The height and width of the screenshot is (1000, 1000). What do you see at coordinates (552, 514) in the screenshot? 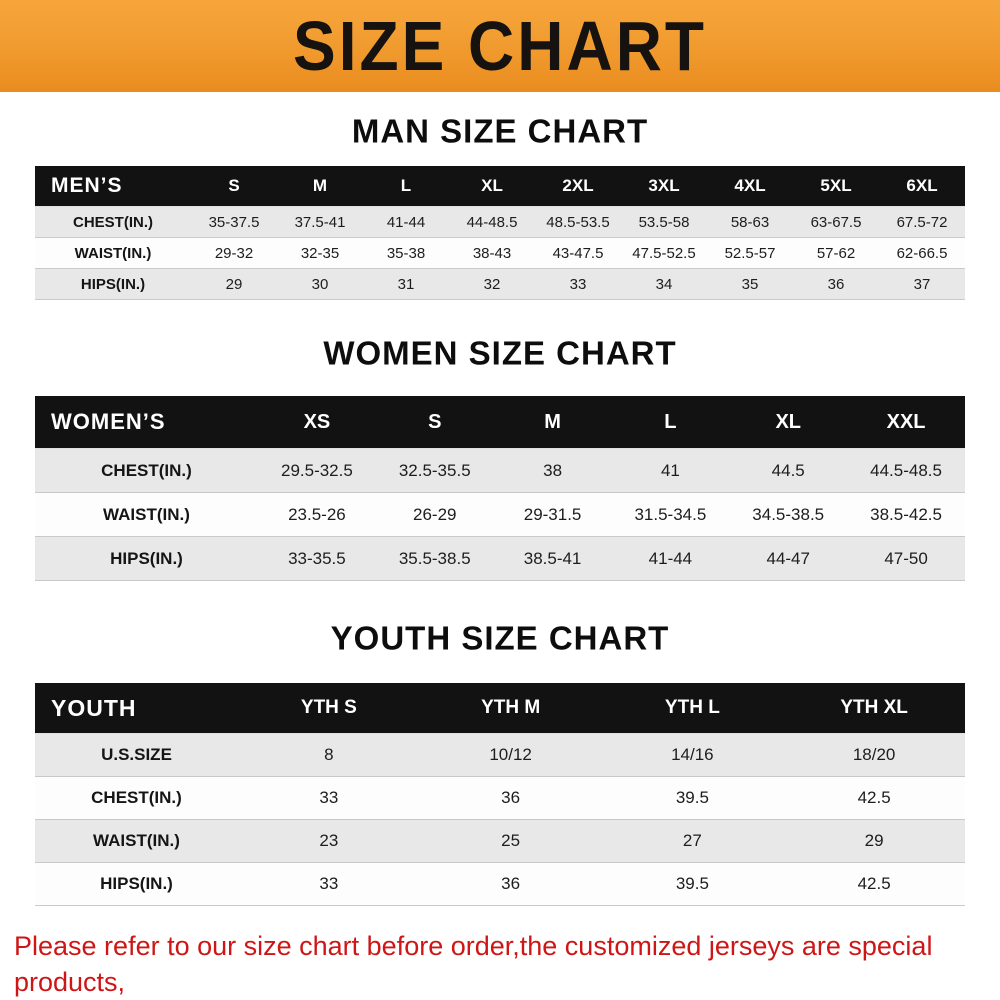
I see `data-cell: 29-31.5` at bounding box center [552, 514].